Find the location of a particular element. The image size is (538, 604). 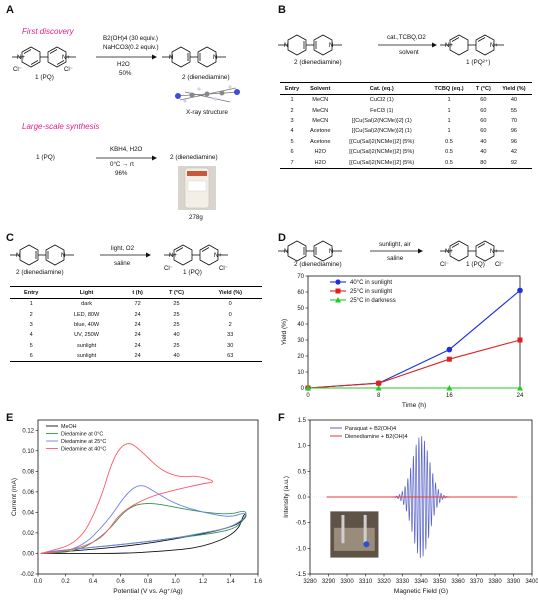

inset-photo-bench is located at coordinates (354, 539).